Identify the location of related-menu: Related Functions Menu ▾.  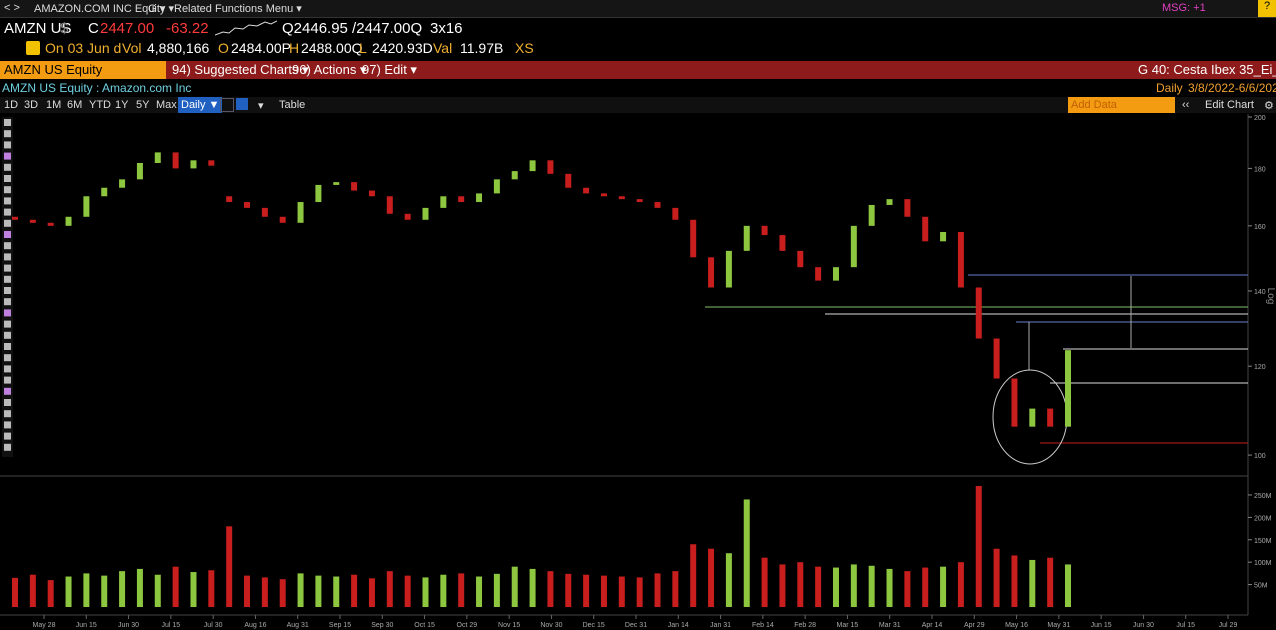
(238, 9).